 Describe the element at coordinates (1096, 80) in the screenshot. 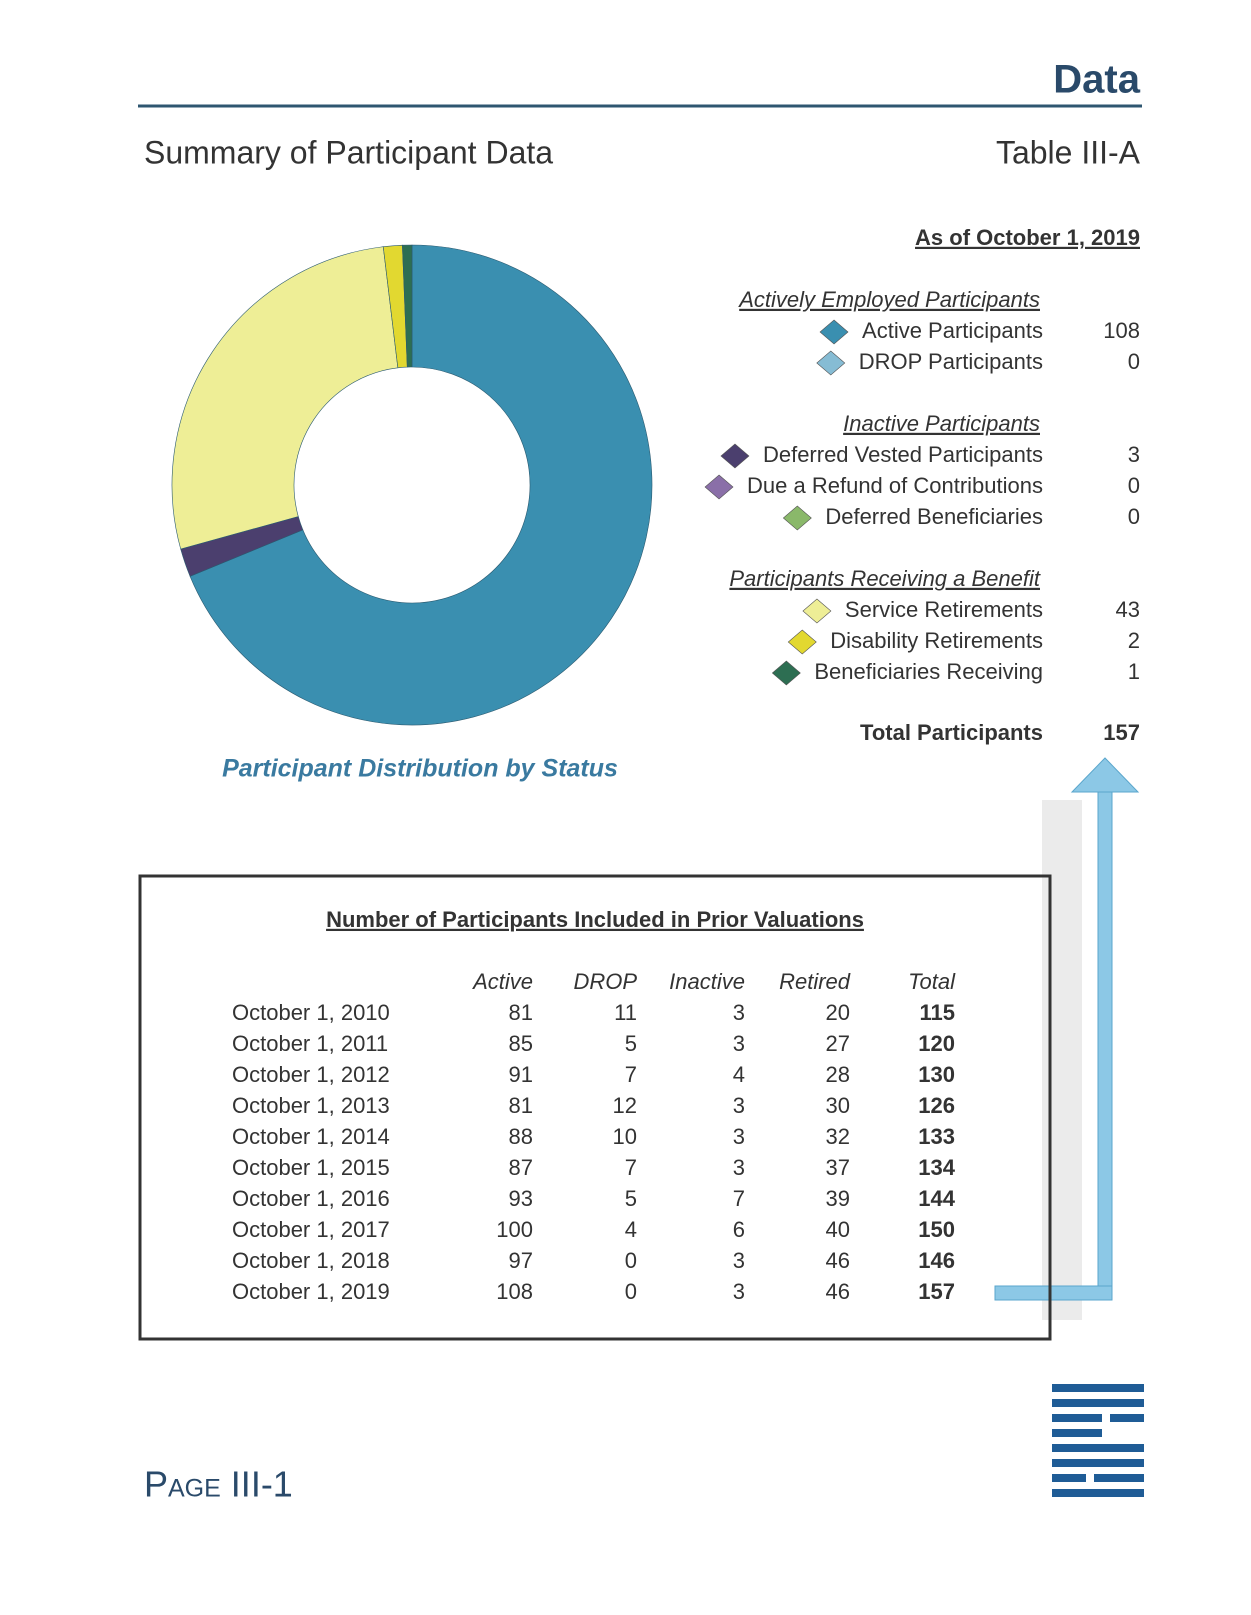

I see `section-title: Data` at that location.